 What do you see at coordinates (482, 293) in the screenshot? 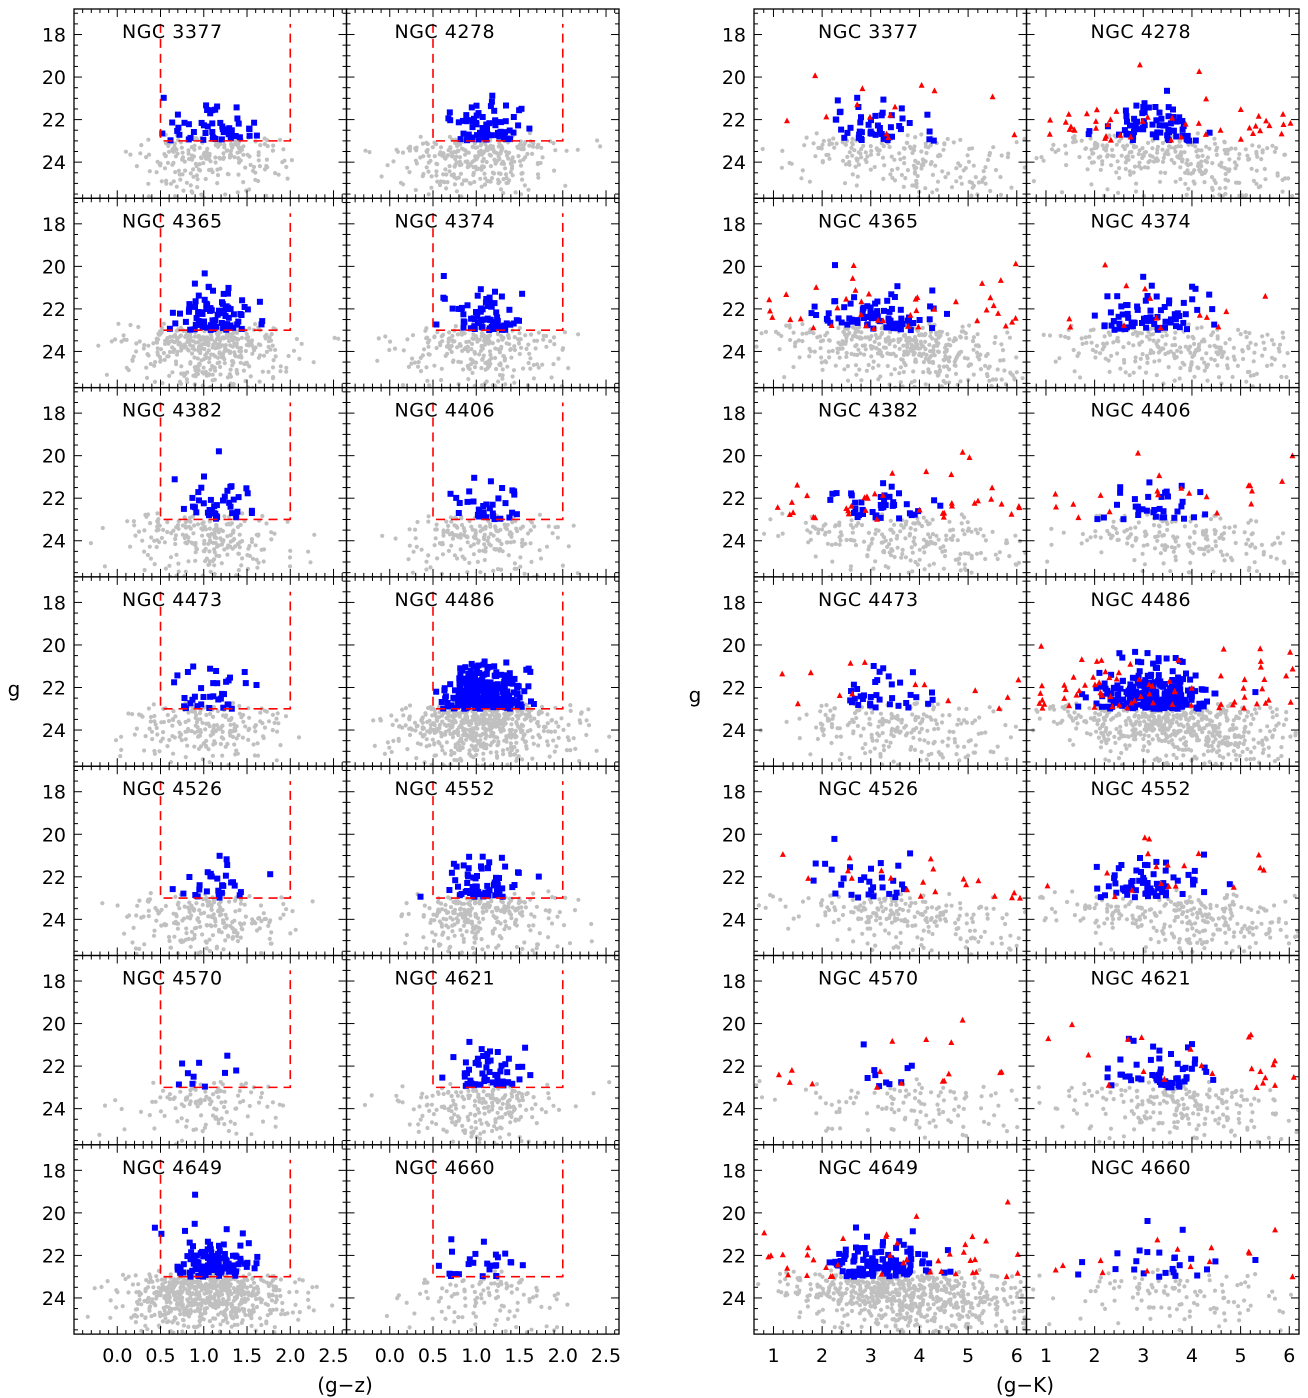
I see `panel: NGC 4374` at bounding box center [482, 293].